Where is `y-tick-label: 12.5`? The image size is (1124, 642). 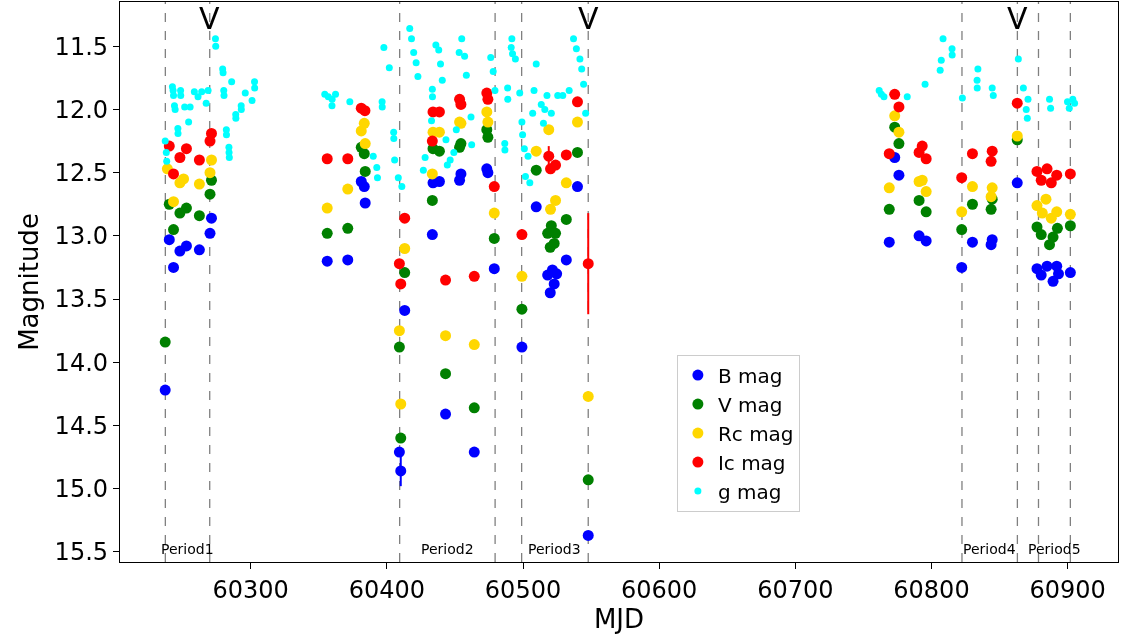 y-tick-label: 12.5 is located at coordinates (81, 173).